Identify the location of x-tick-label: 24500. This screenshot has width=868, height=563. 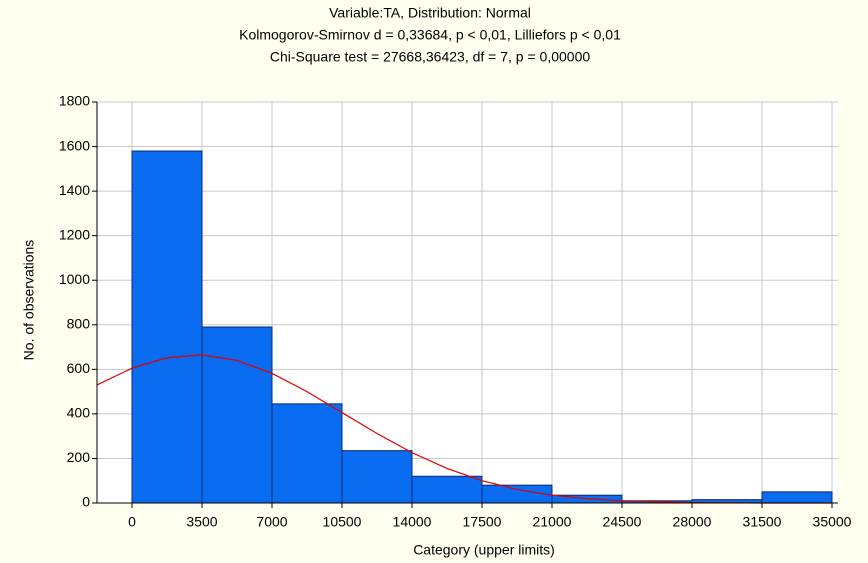
(622, 522).